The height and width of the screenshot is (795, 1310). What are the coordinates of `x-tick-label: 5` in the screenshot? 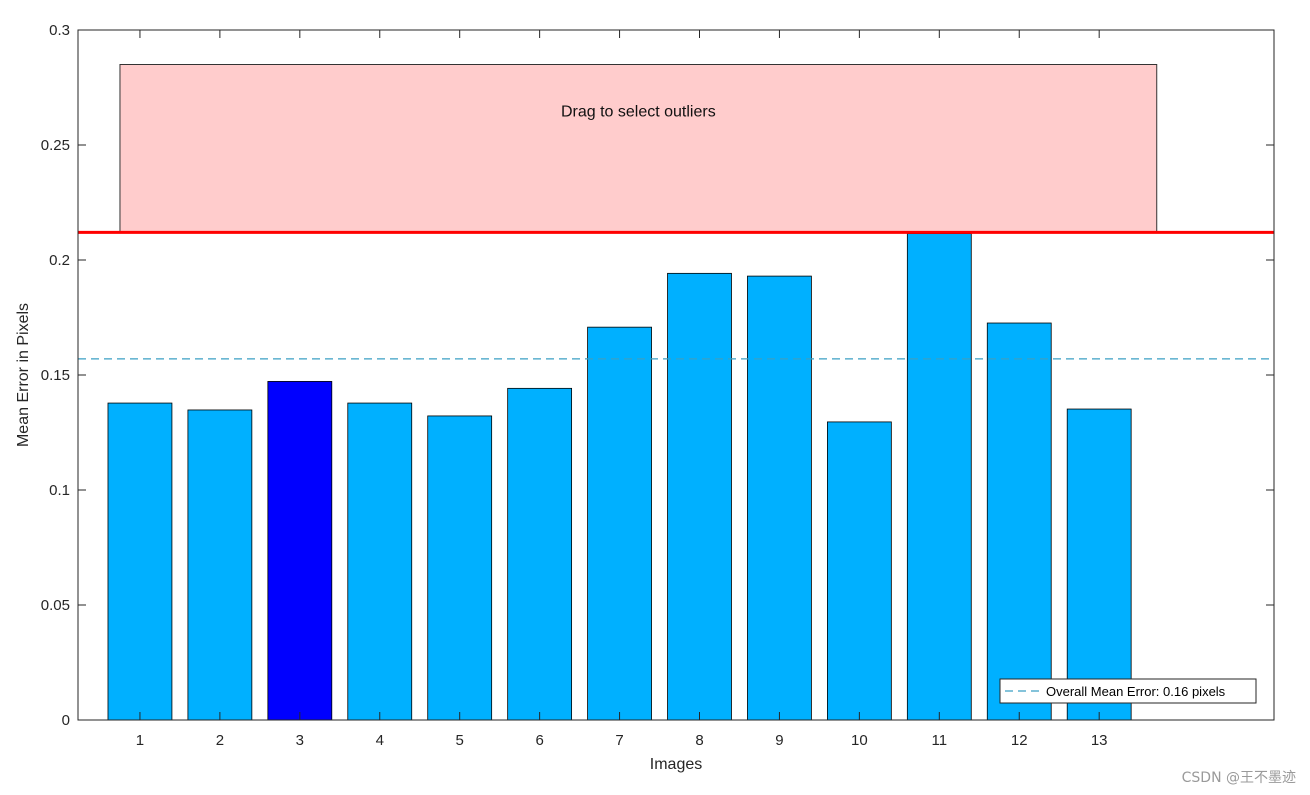 It's located at (460, 740).